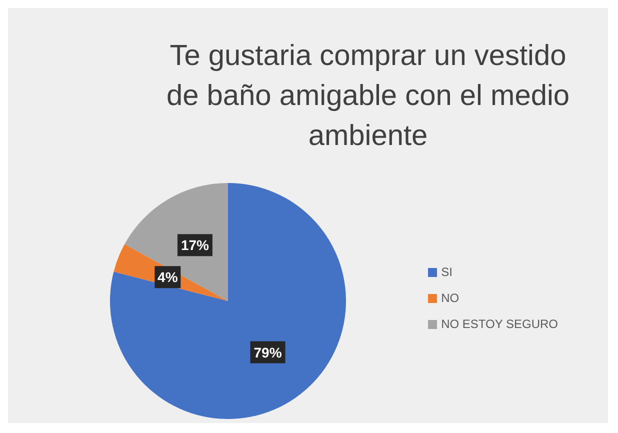 The width and height of the screenshot is (618, 433). I want to click on data-label: 79%, so click(268, 352).